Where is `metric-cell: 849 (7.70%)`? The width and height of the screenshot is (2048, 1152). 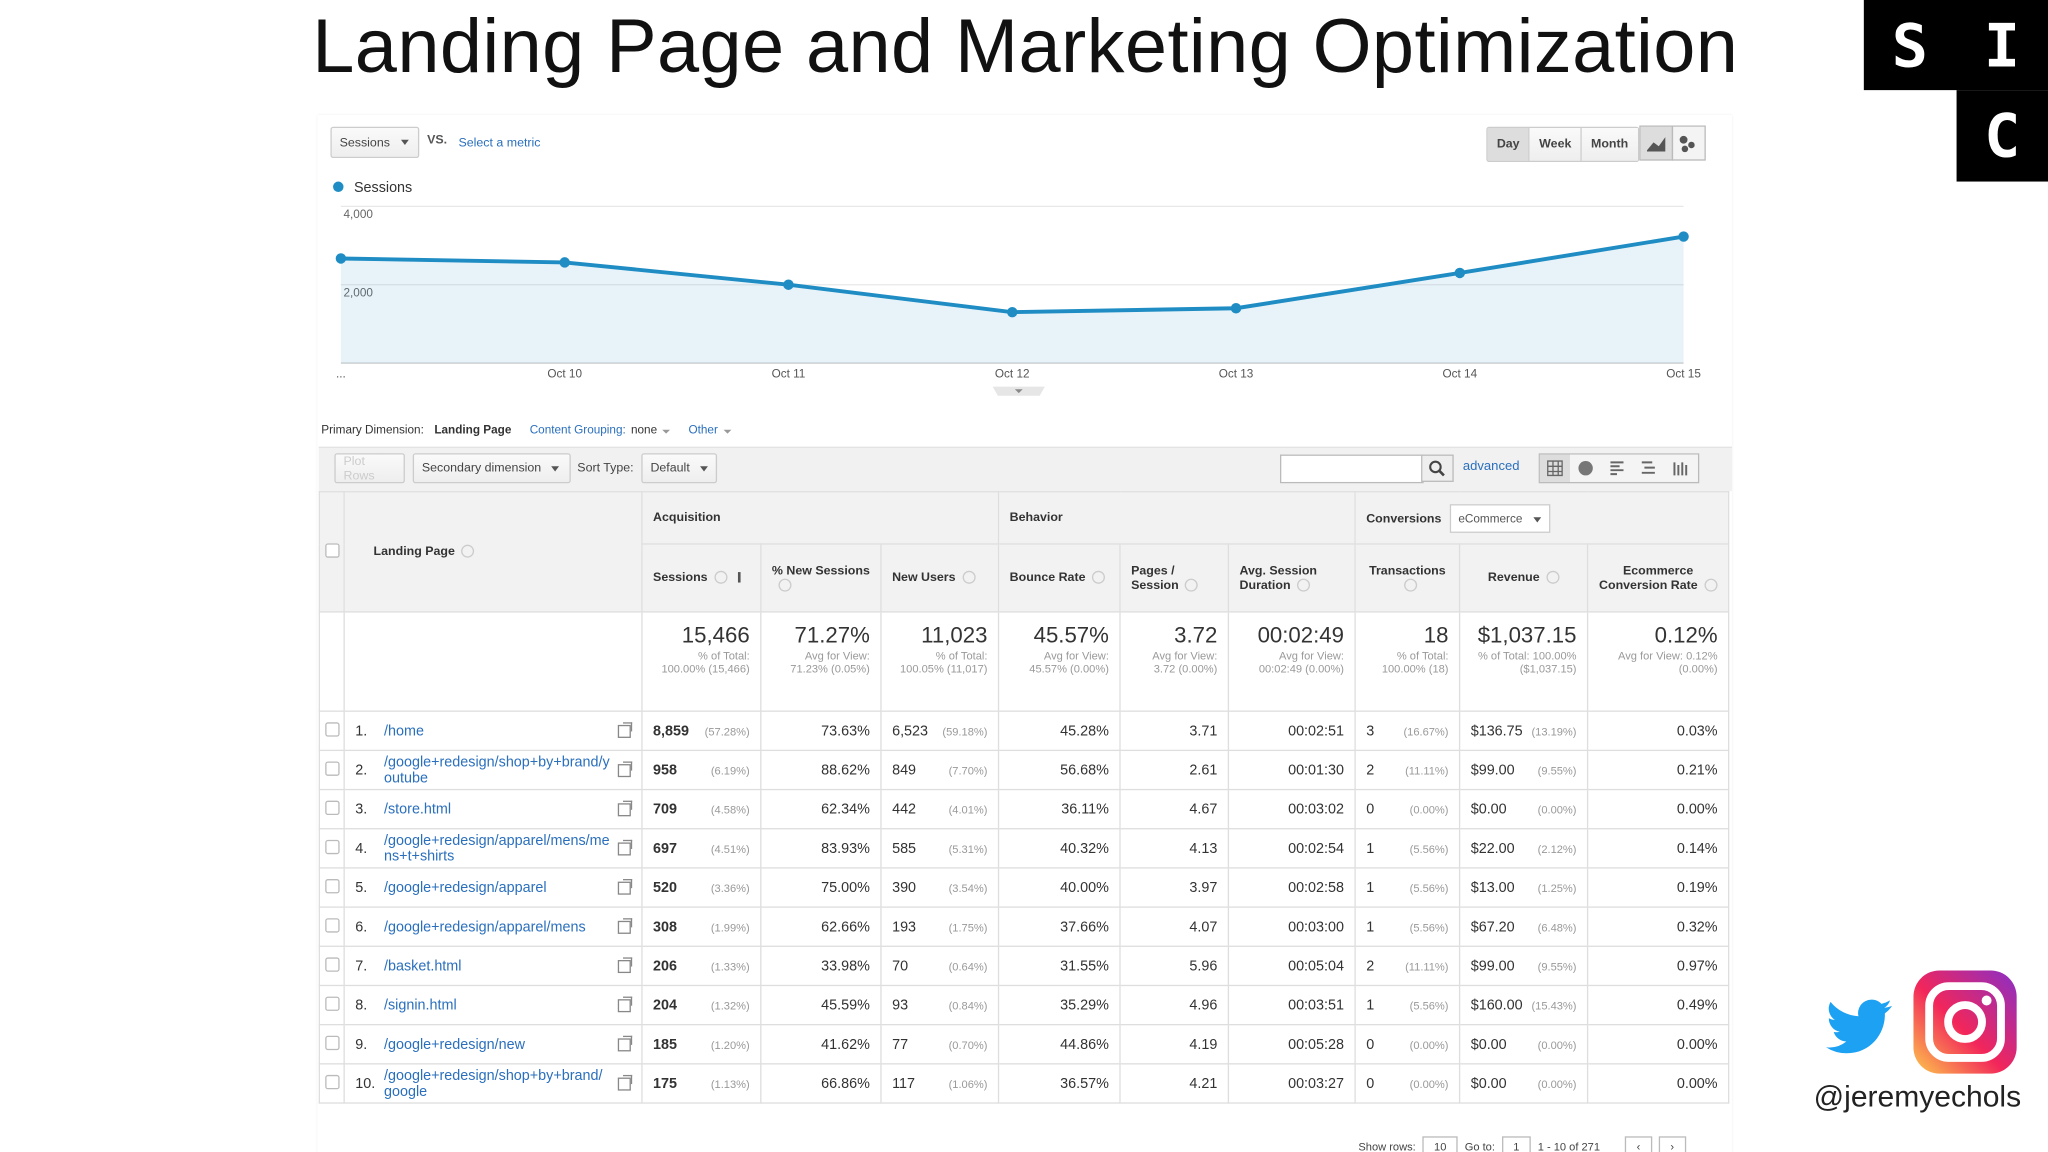 metric-cell: 849 (7.70%) is located at coordinates (940, 770).